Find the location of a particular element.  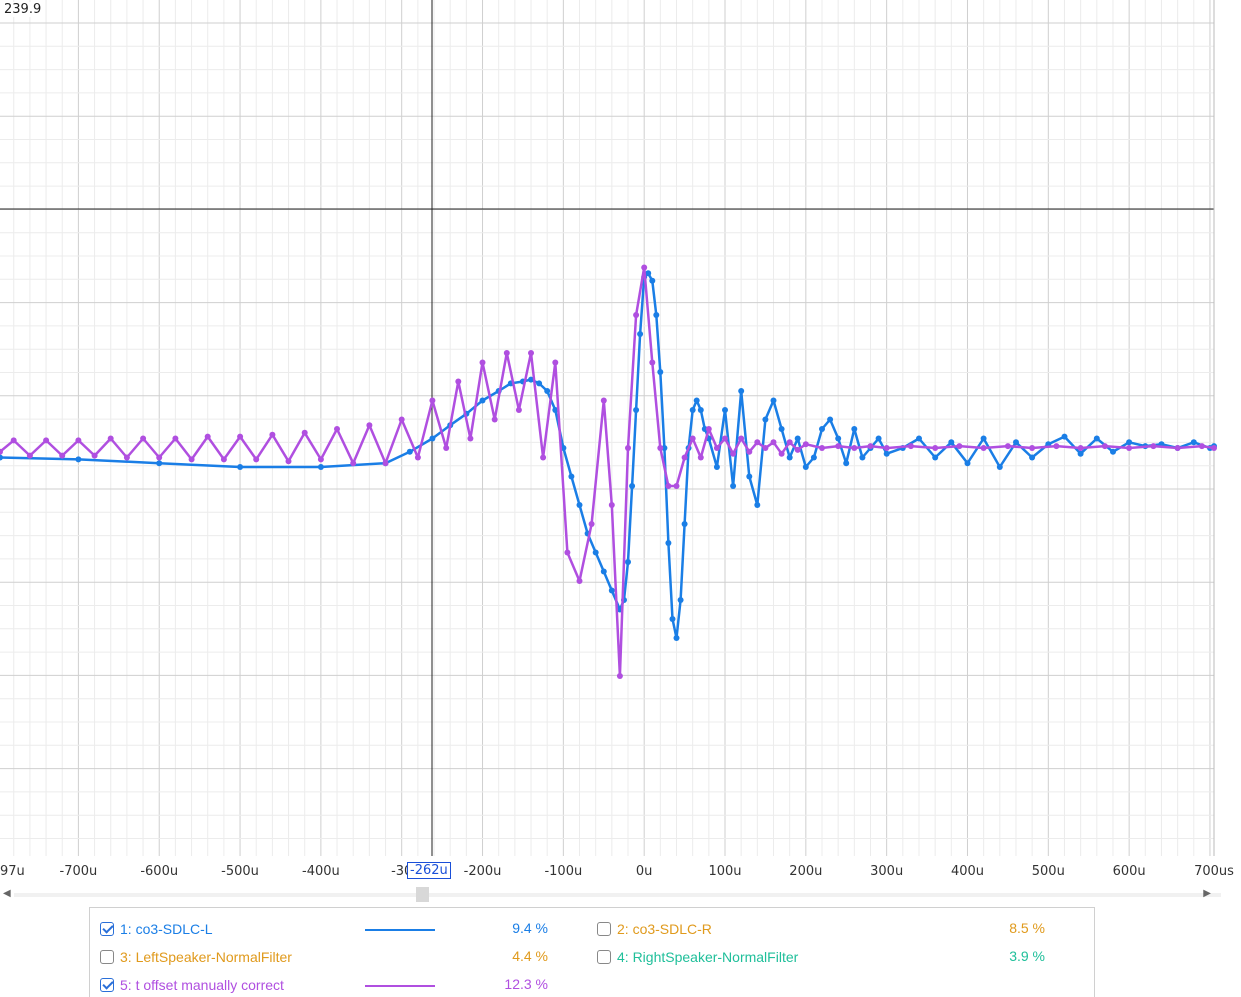

x-tick-label: 0u is located at coordinates (644, 871).